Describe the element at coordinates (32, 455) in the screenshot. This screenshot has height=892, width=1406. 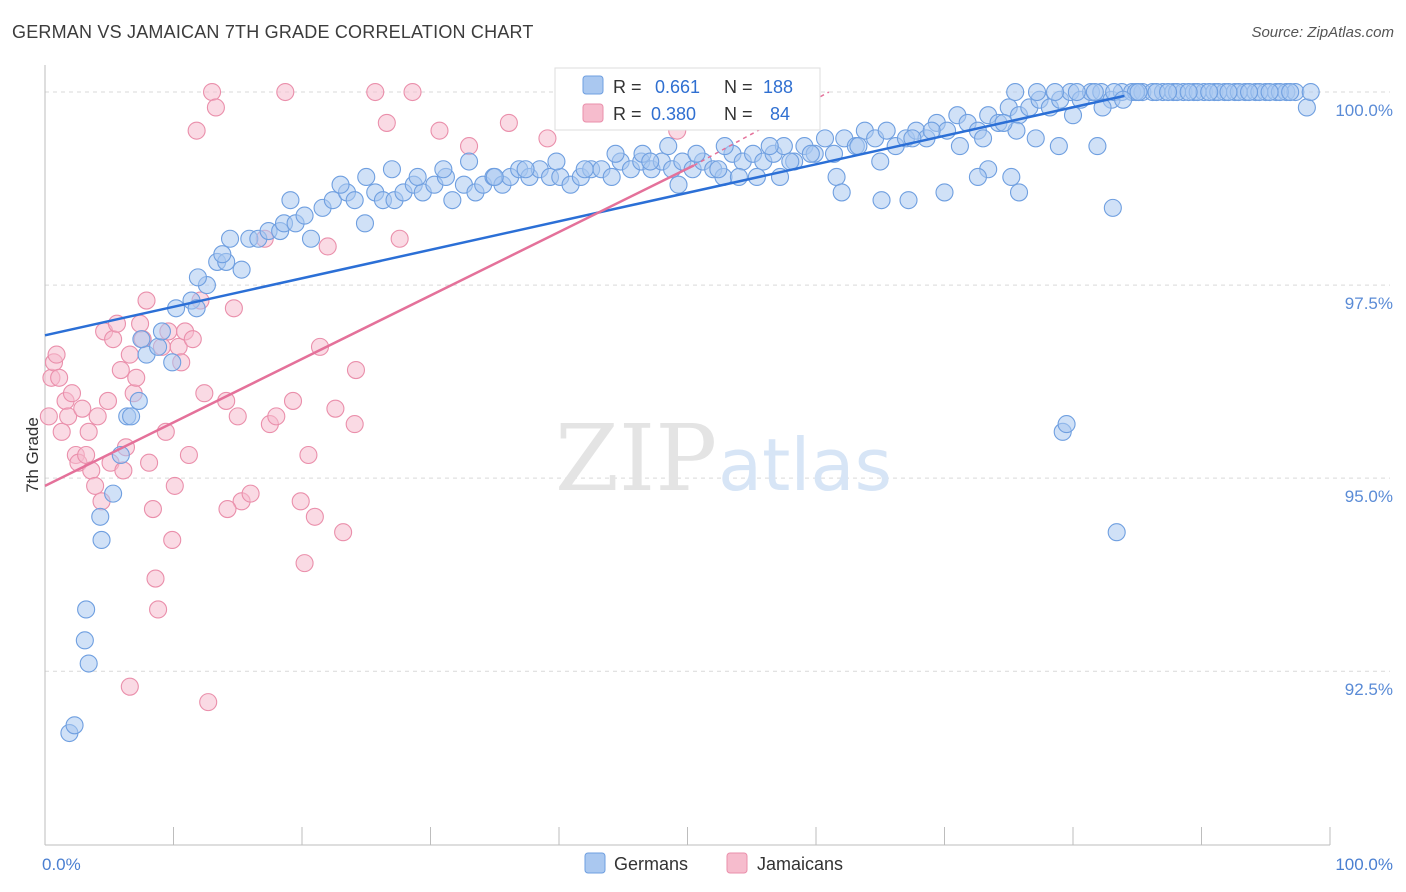
I see `y-axis-label: 7th Grade` at that location.